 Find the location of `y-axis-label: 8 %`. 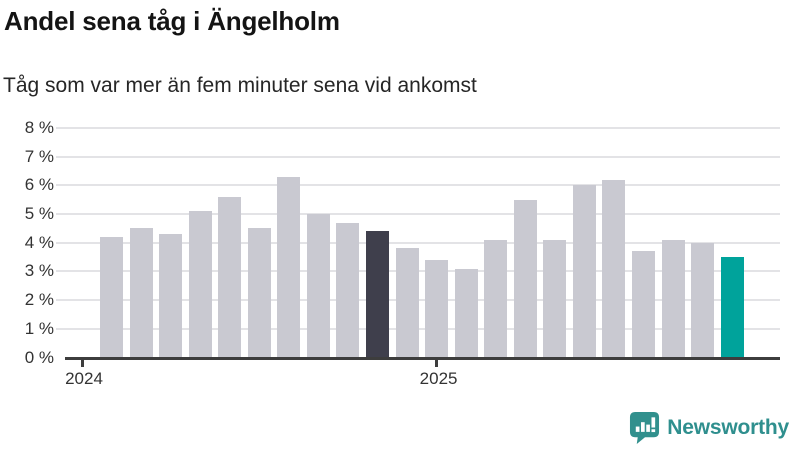

y-axis-label: 8 % is located at coordinates (39, 127).